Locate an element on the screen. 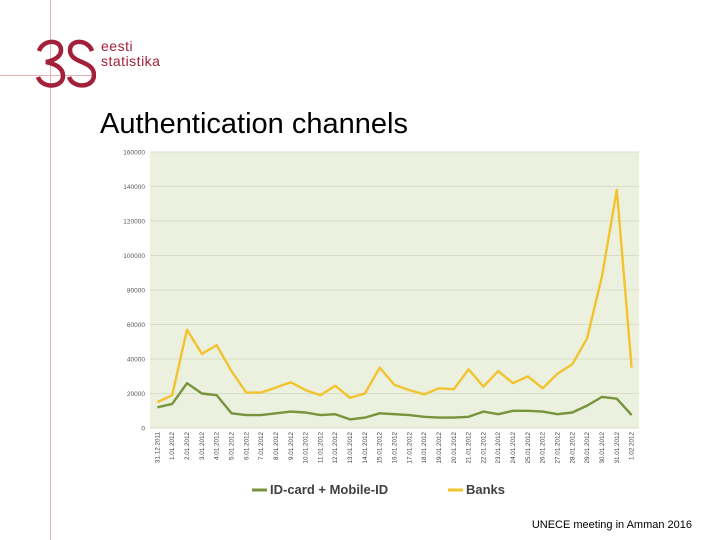  x-tick-label: 1.01.2012 is located at coordinates (172, 446).